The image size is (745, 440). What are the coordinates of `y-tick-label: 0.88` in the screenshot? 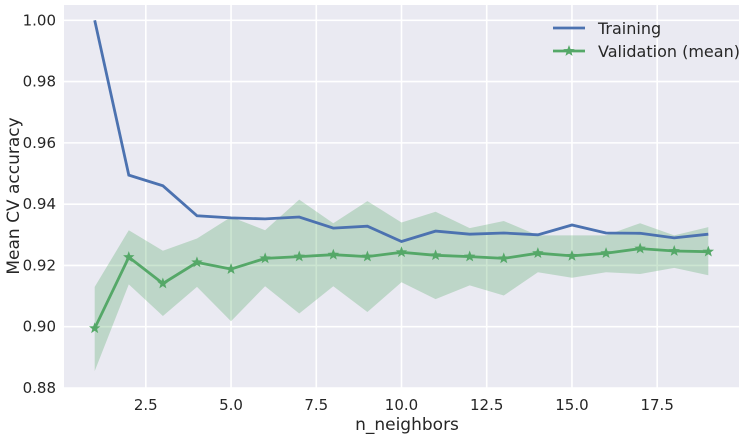 It's located at (39, 388).